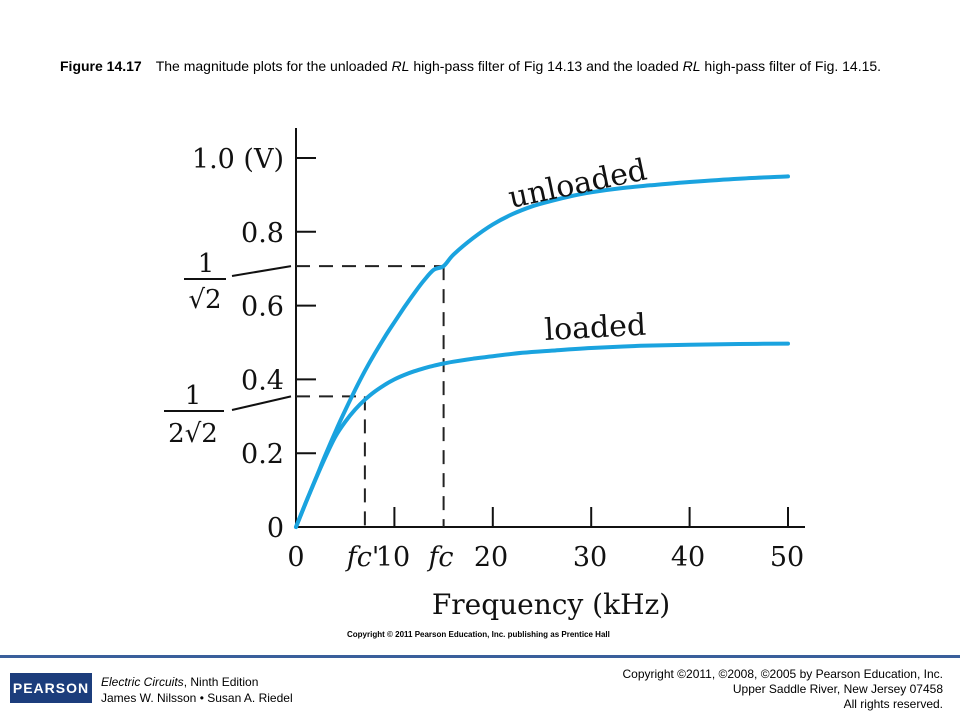  What do you see at coordinates (193, 396) in the screenshot?
I see `frac2-numerator: 1` at bounding box center [193, 396].